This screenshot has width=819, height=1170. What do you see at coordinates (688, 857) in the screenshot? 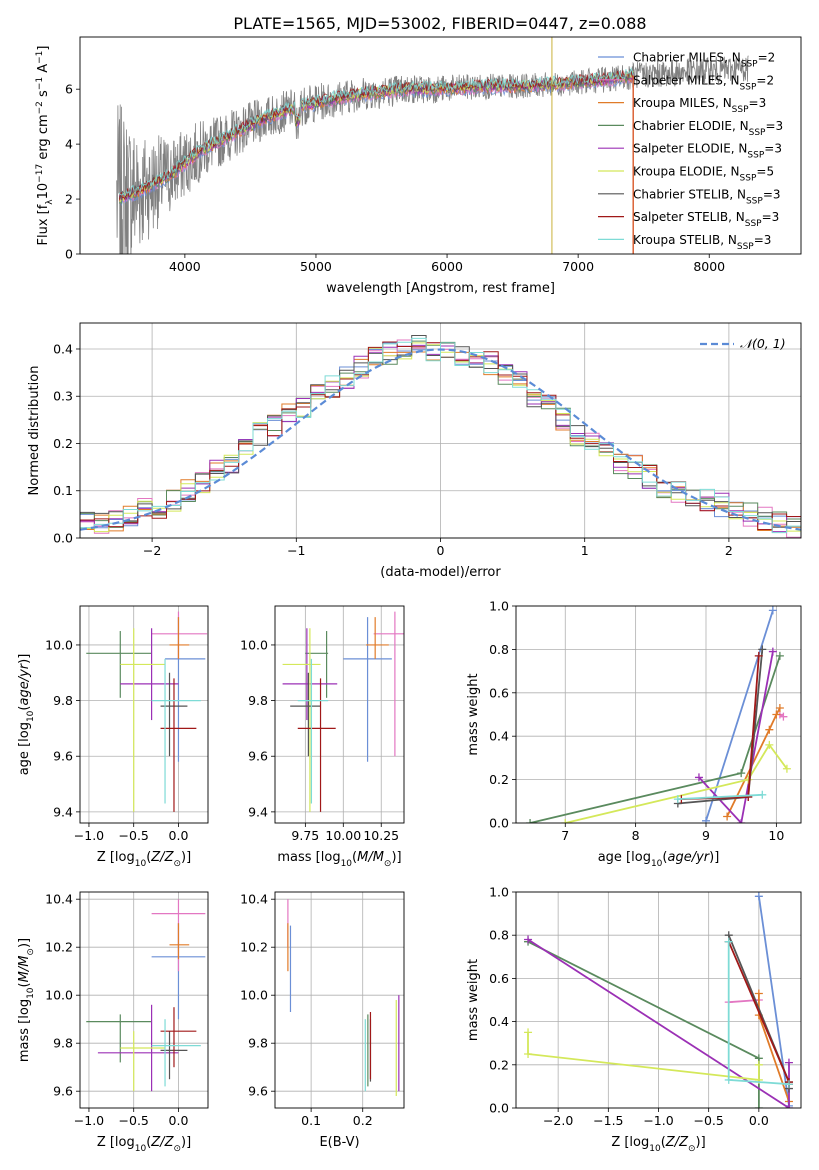
I see `unit-italic: age/yr` at bounding box center [688, 857].